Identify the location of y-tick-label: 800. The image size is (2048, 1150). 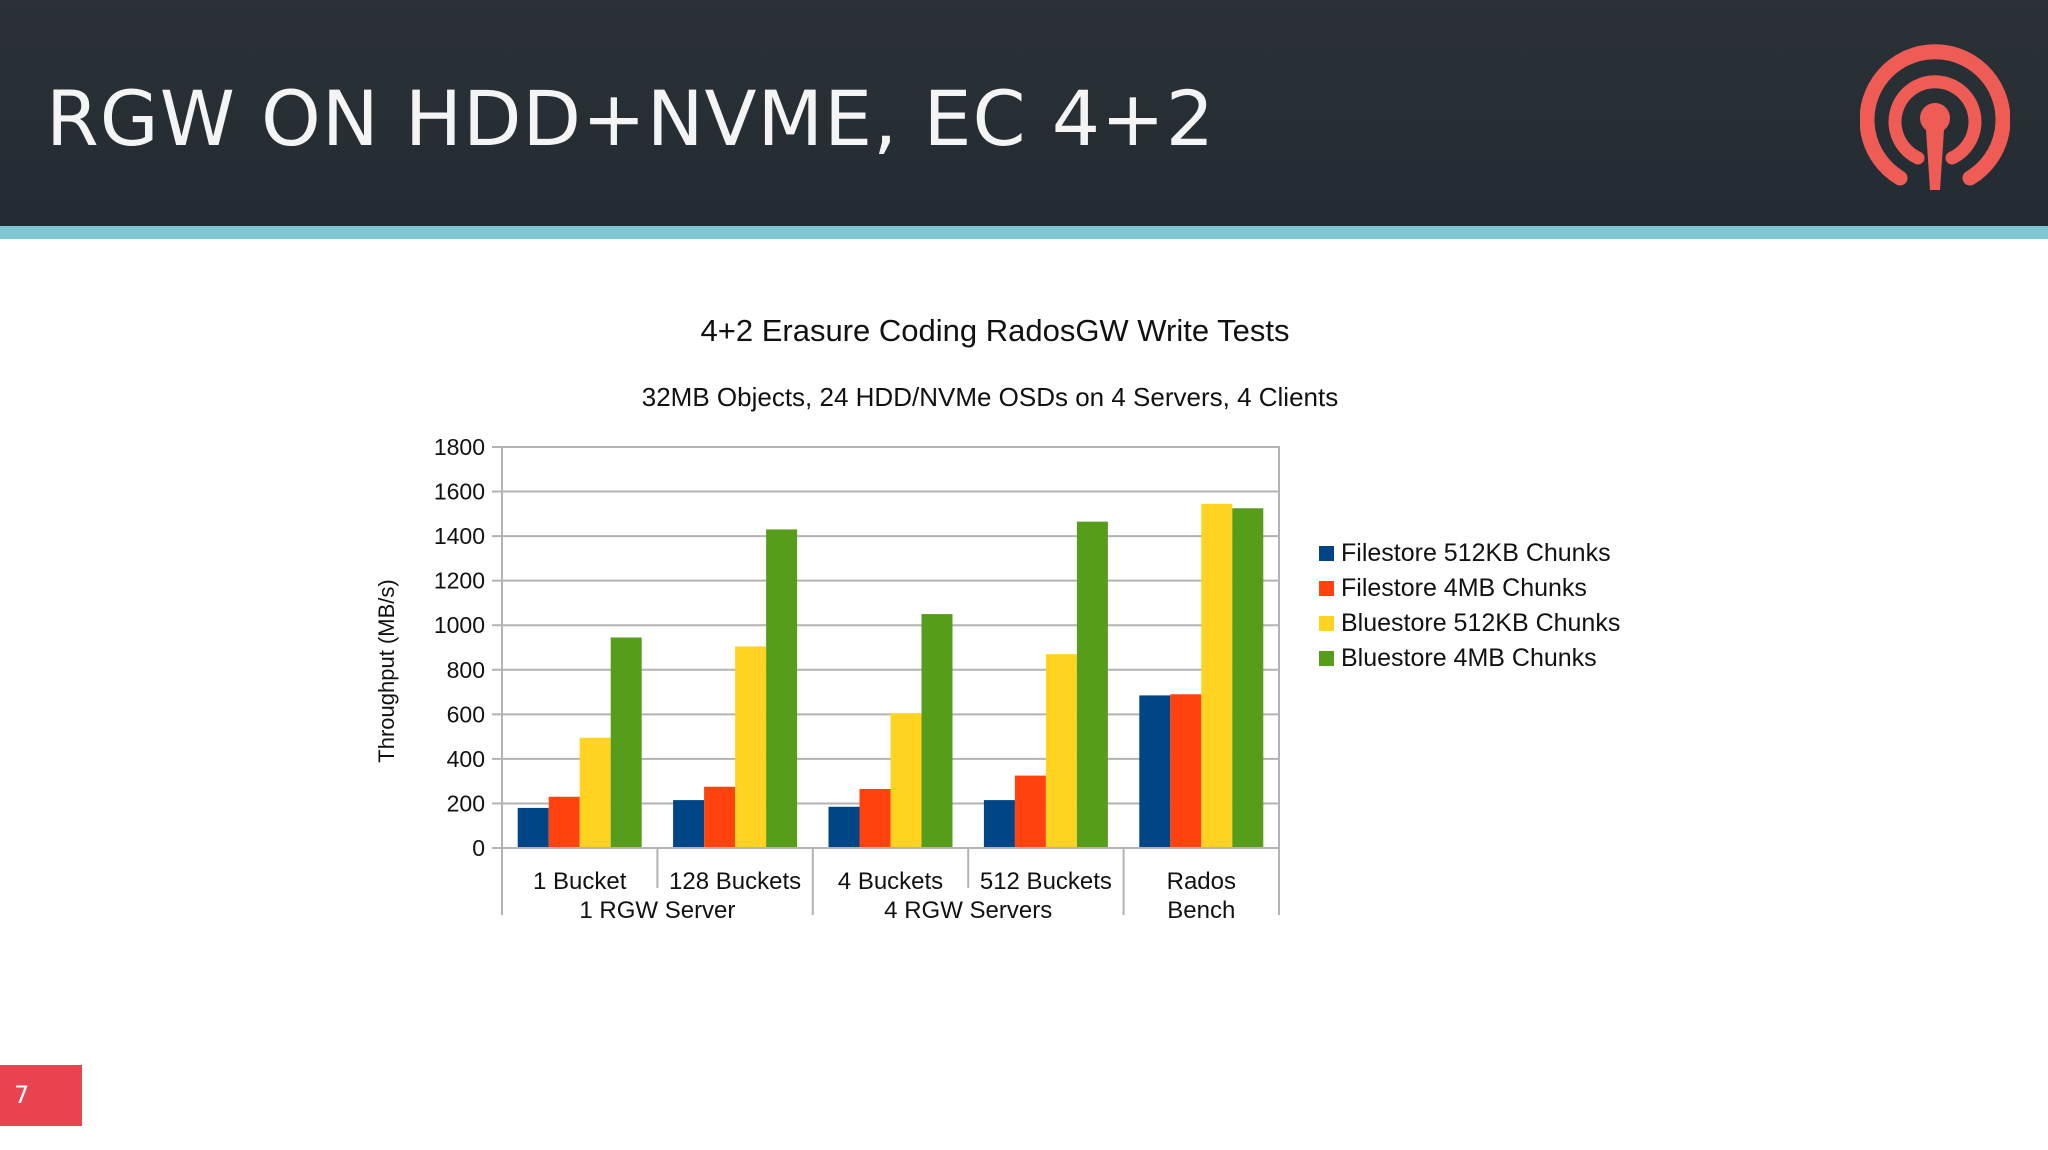
(466, 670).